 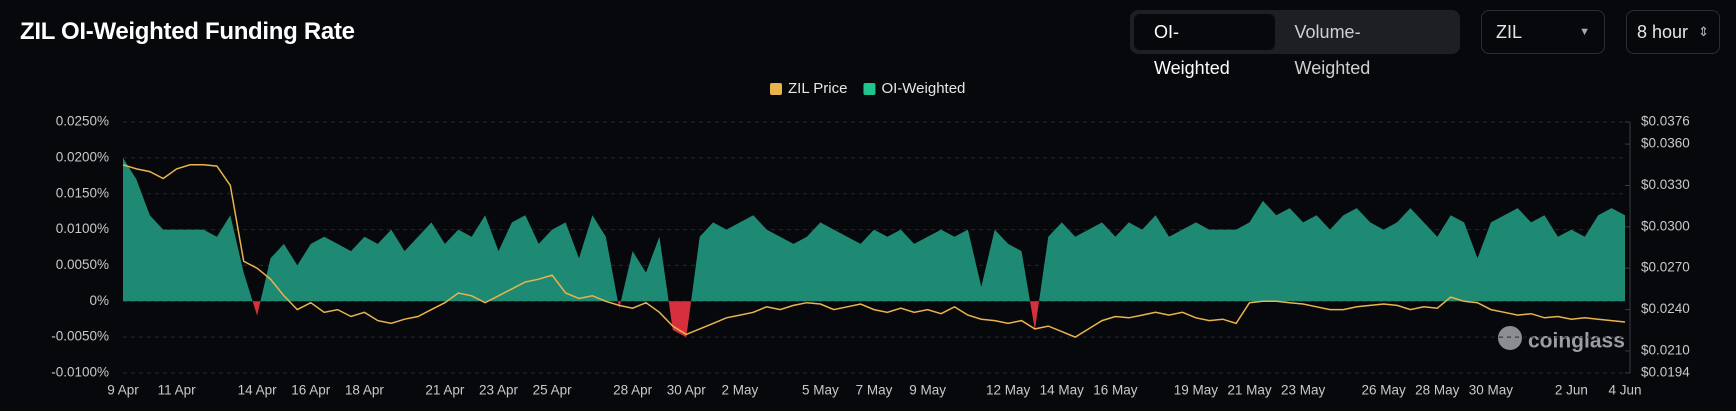 I want to click on watermark-text: coinglass, so click(x=1576, y=341).